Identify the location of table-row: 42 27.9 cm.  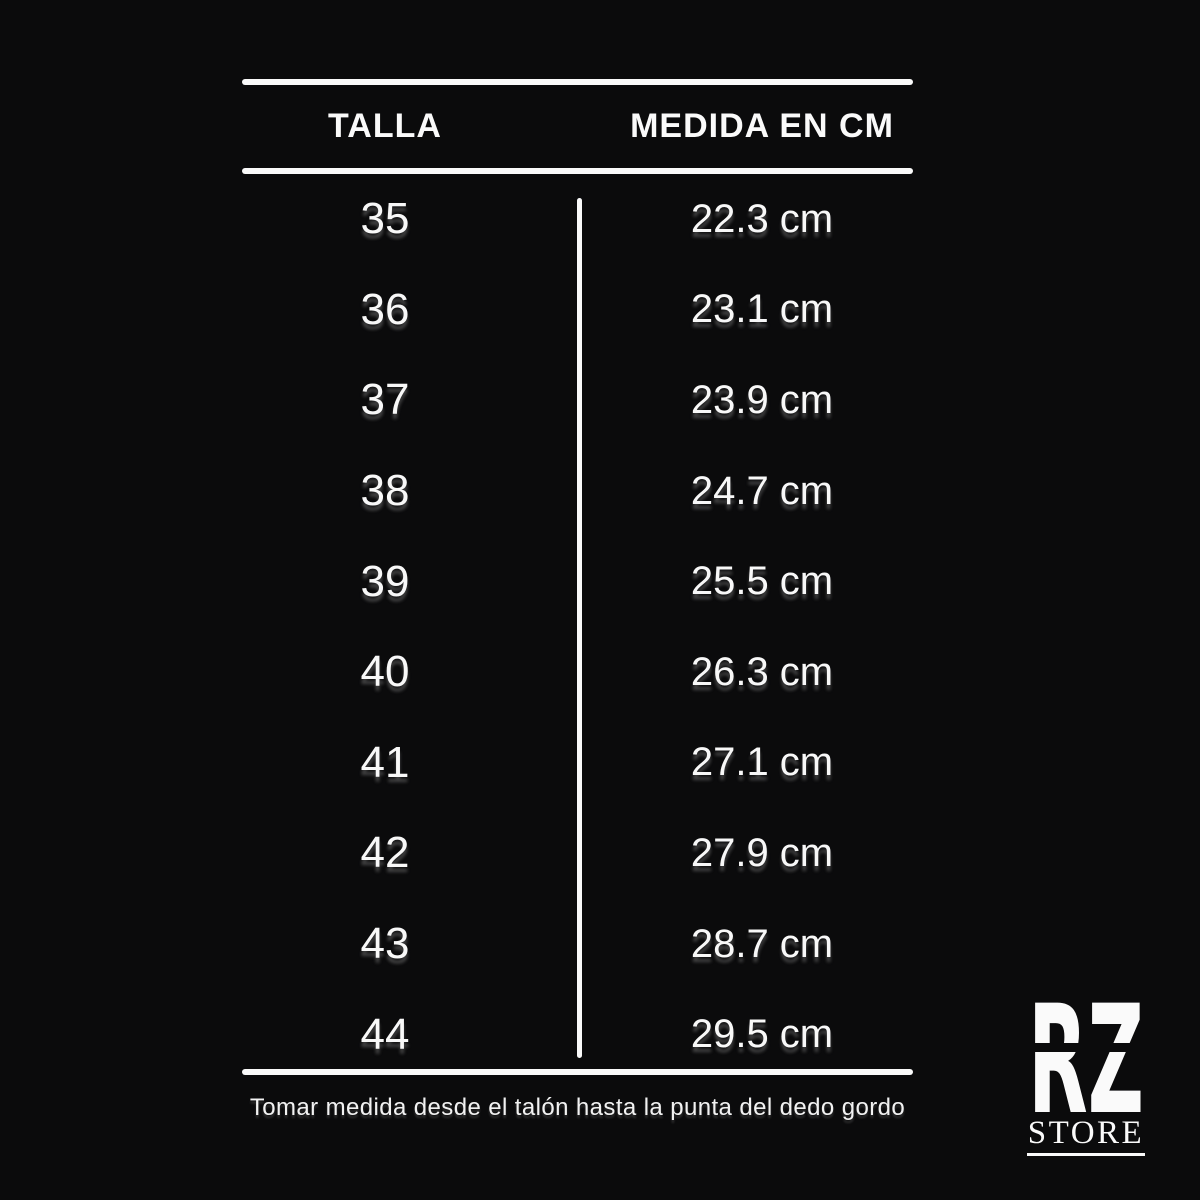
(593, 853).